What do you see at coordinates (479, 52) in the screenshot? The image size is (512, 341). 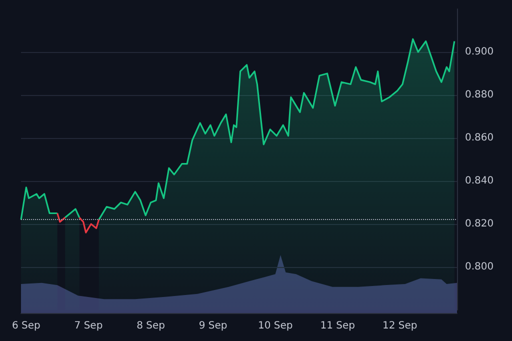 I see `y-tick-label: 0.900` at bounding box center [479, 52].